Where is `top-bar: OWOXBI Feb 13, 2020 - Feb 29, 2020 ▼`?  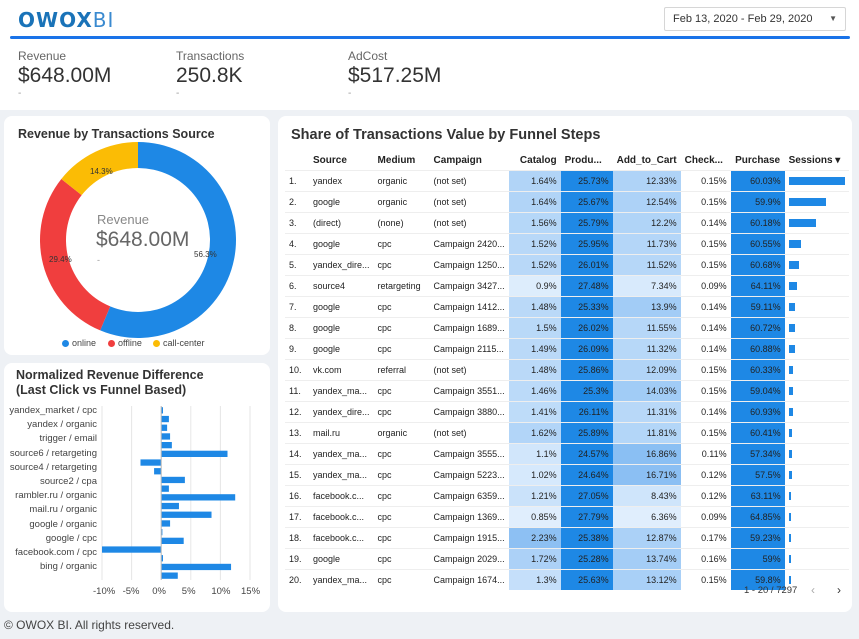 top-bar: OWOXBI Feb 13, 2020 - Feb 29, 2020 ▼ is located at coordinates (429, 20).